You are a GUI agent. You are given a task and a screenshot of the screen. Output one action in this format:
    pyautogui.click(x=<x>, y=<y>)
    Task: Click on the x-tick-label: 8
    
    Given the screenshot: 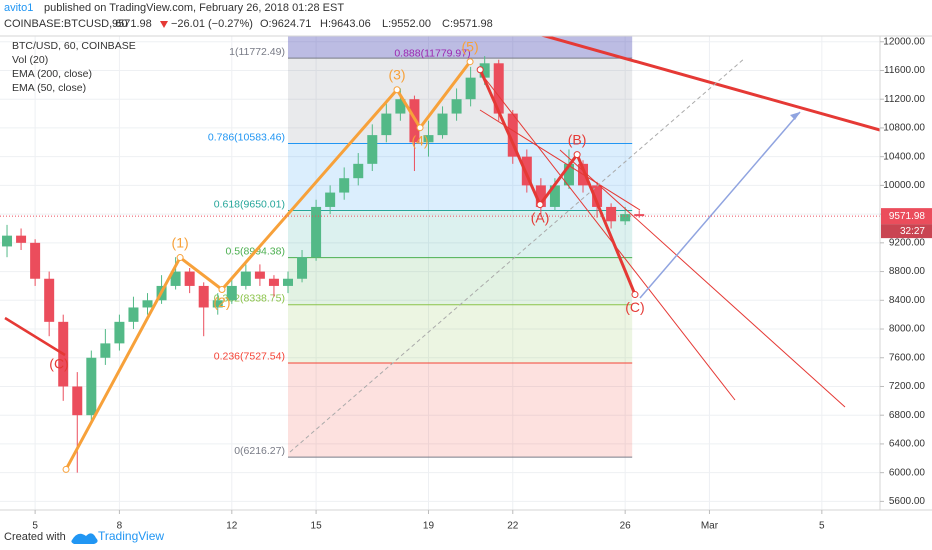 What is the action you would take?
    pyautogui.click(x=120, y=526)
    